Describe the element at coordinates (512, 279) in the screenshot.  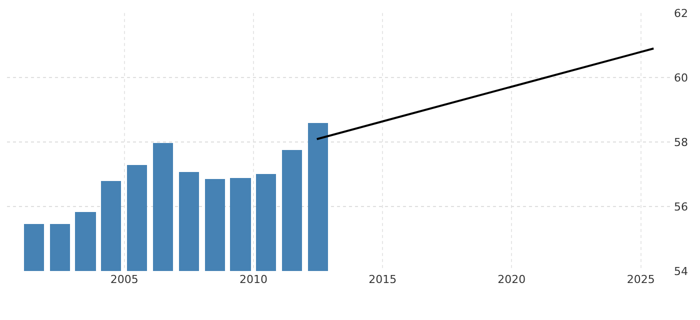
I see `x-tick-label: 2020` at that location.